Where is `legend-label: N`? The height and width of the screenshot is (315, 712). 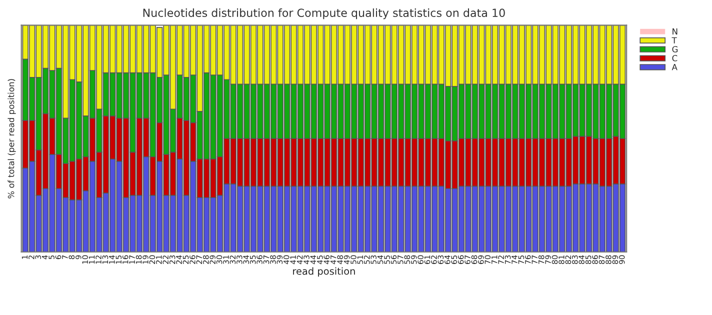
legend-label: N is located at coordinates (675, 31).